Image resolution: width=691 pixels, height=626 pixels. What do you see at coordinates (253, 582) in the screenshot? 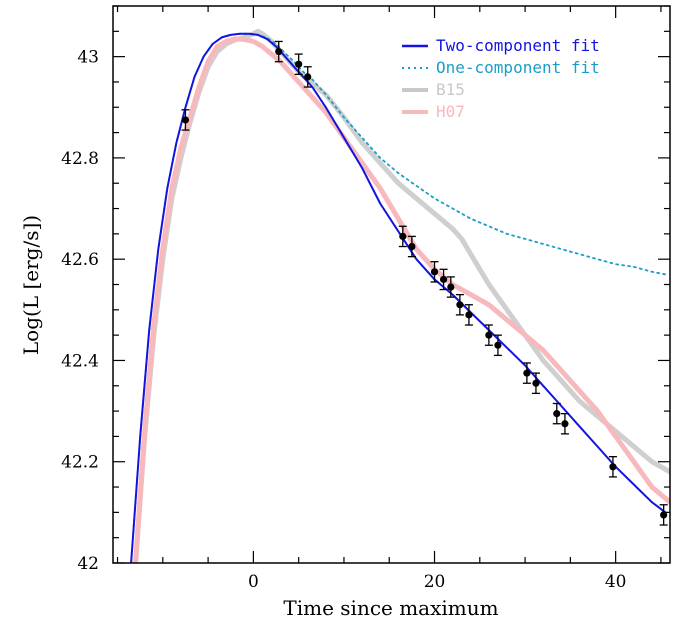
I see `x-tick-label: 0` at bounding box center [253, 582].